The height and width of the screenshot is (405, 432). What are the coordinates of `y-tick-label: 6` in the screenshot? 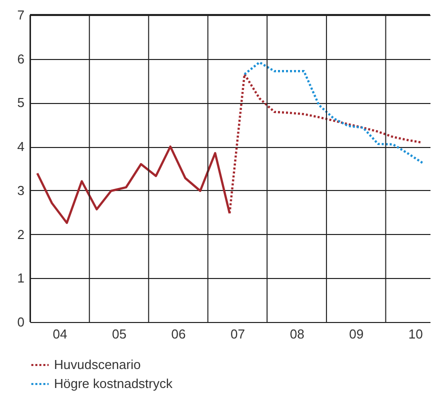 It's located at (20, 58).